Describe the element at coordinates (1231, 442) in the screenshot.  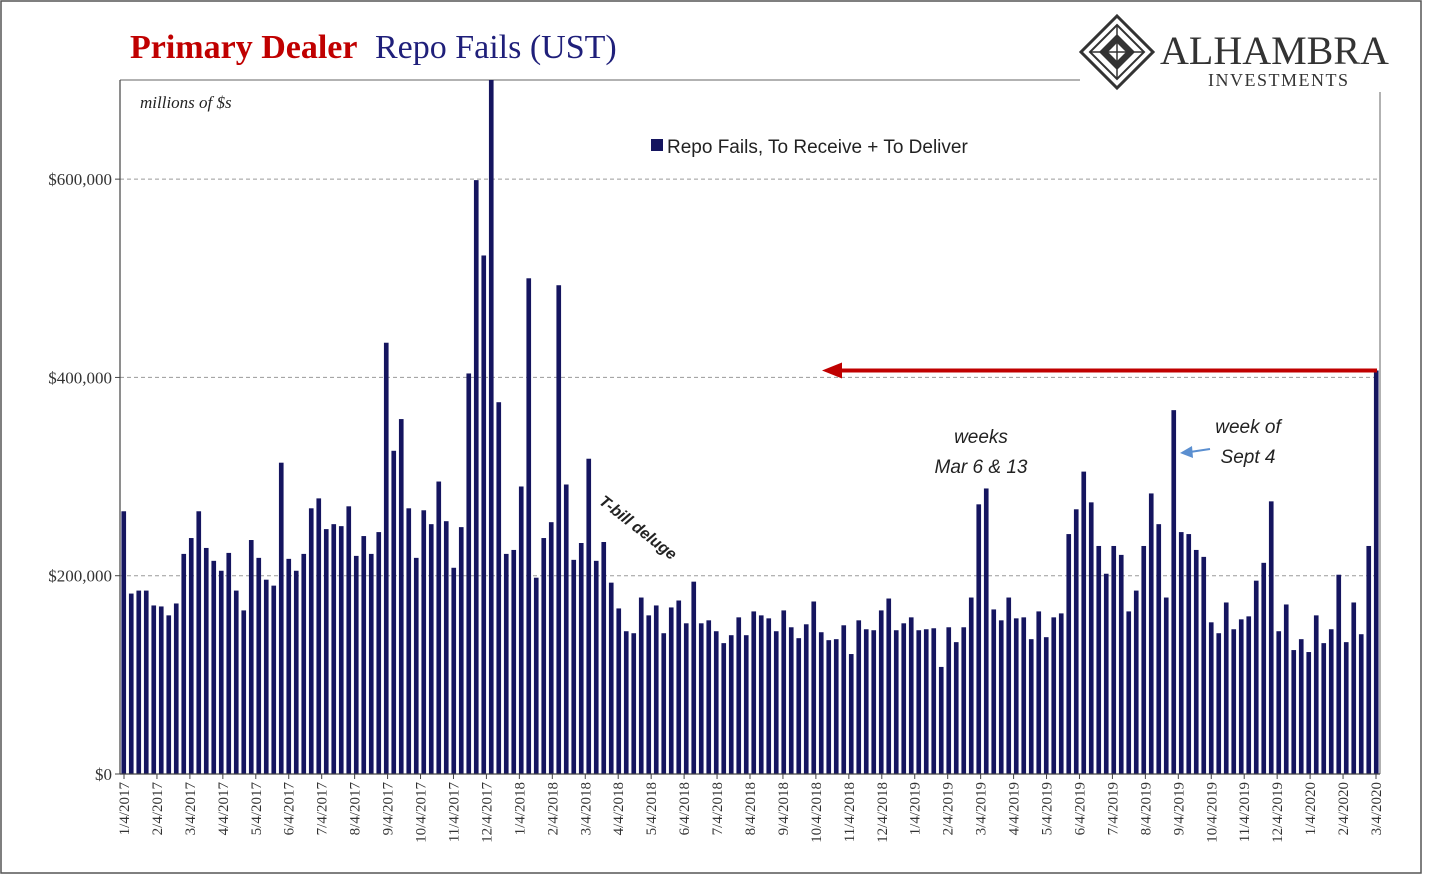
I see `annotation-sept-4: week of Sept 4` at that location.